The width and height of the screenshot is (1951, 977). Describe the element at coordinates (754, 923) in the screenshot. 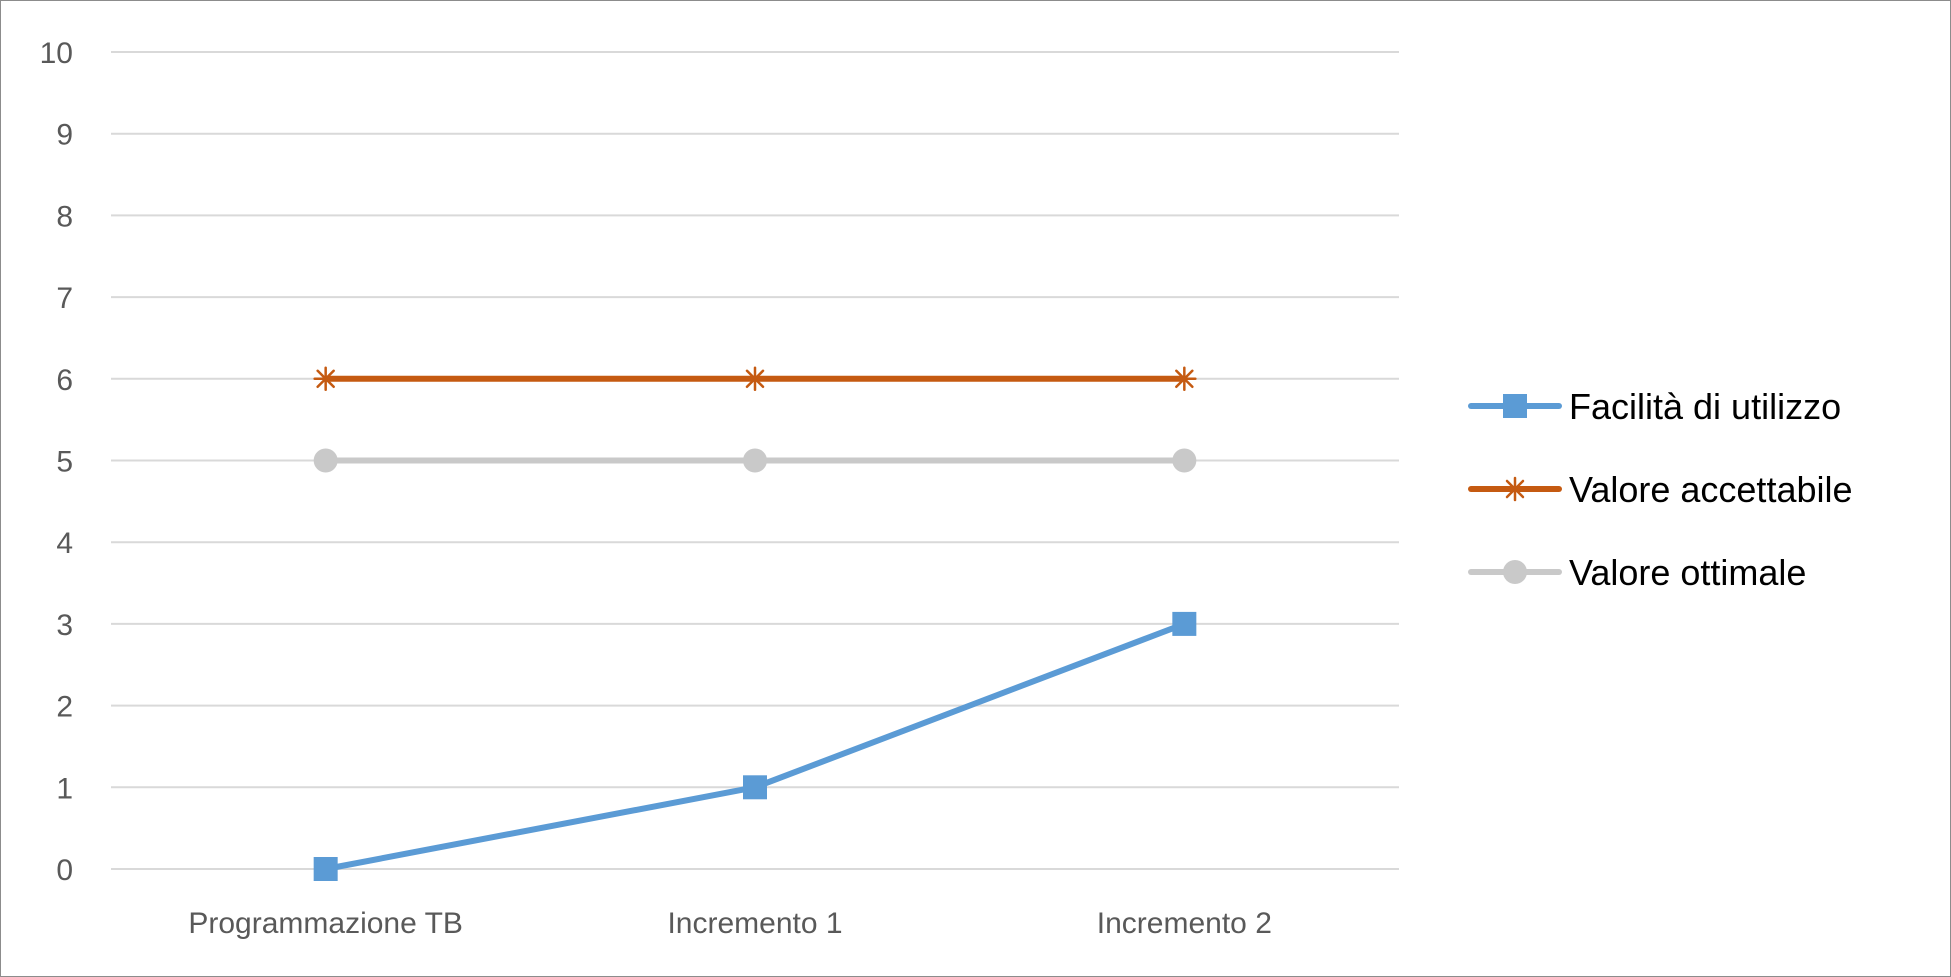

I see `x-tick-label: Incremento 1` at that location.